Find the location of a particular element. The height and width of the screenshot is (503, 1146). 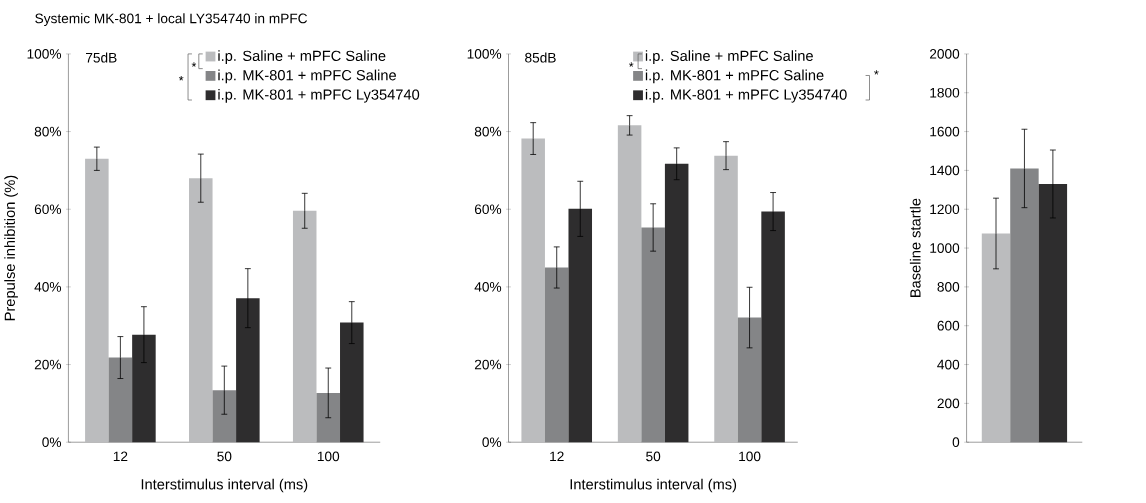

chart-title: Systemic MK-801 + local LY354740 in mPFC is located at coordinates (171, 19).